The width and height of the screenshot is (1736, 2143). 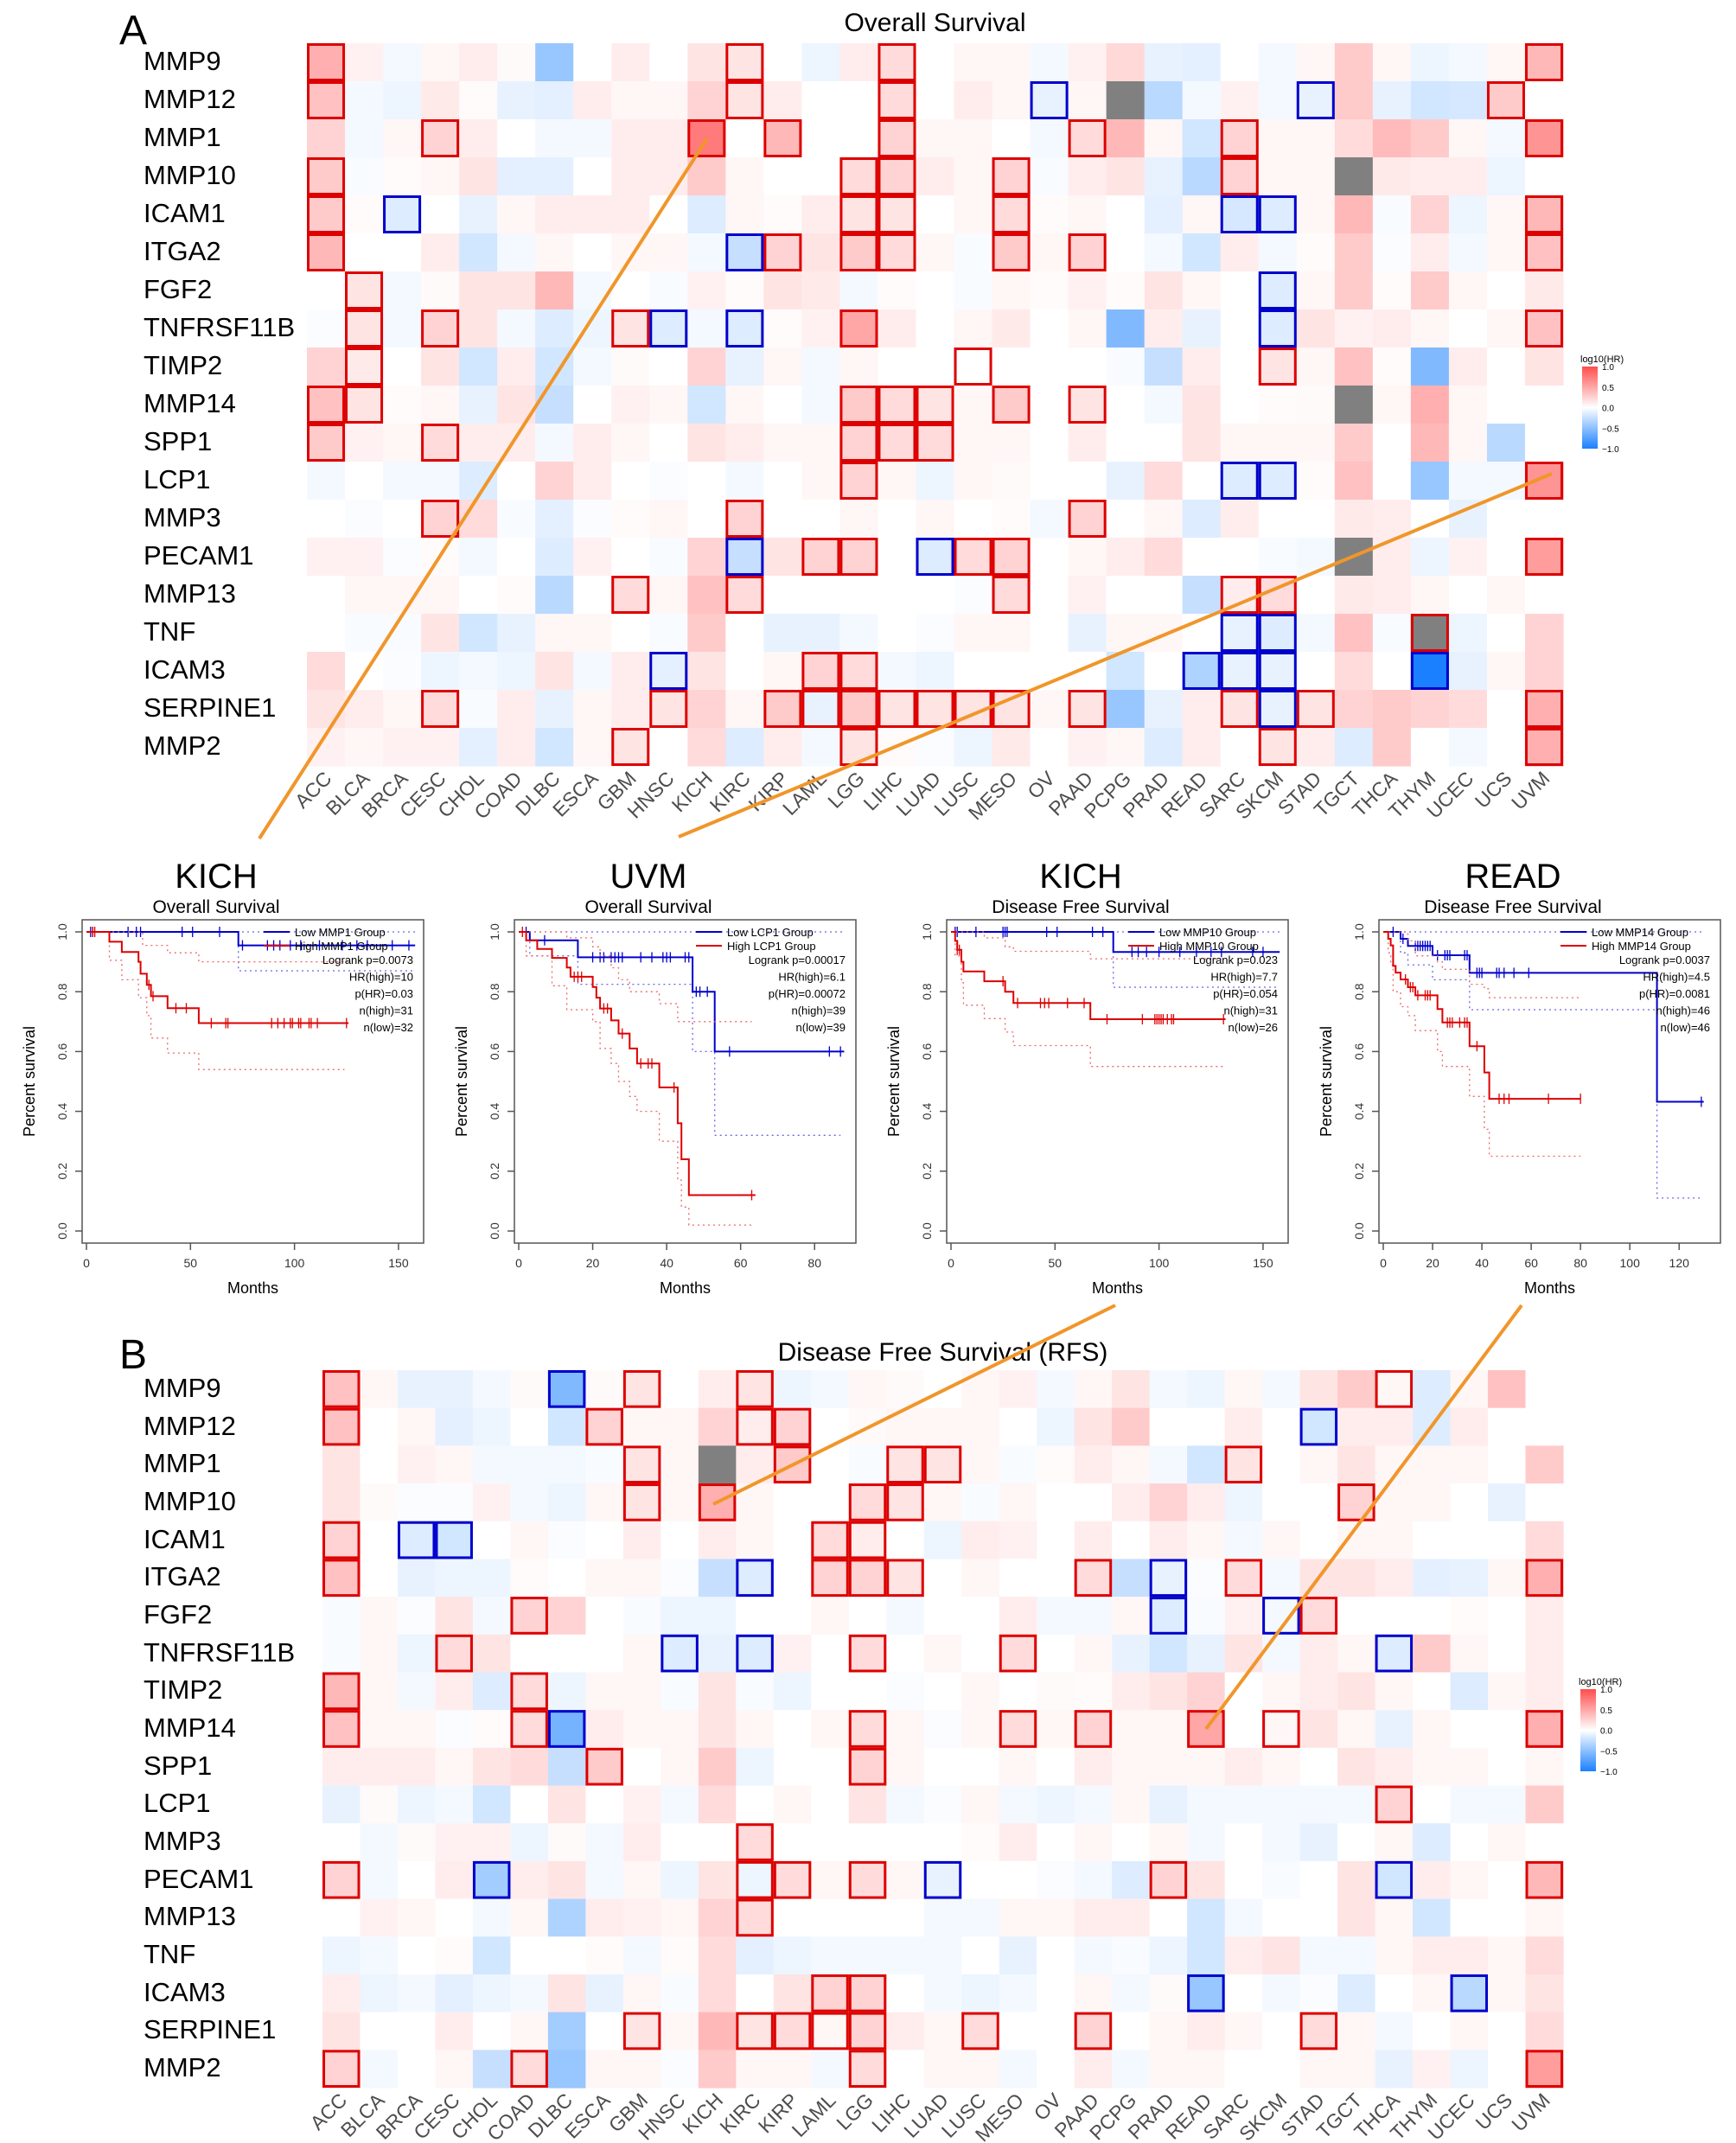 I want to click on significant-low-risk-box, so click(x=1394, y=1879).